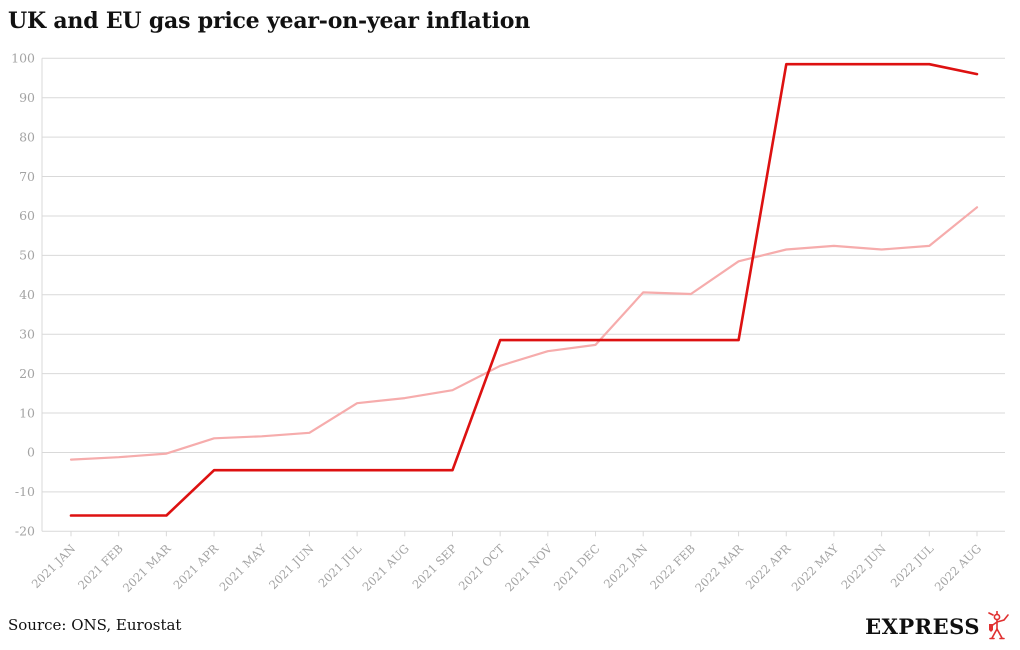  Describe the element at coordinates (482, 567) in the screenshot. I see `x-tick-label: 2021 OCT` at that location.